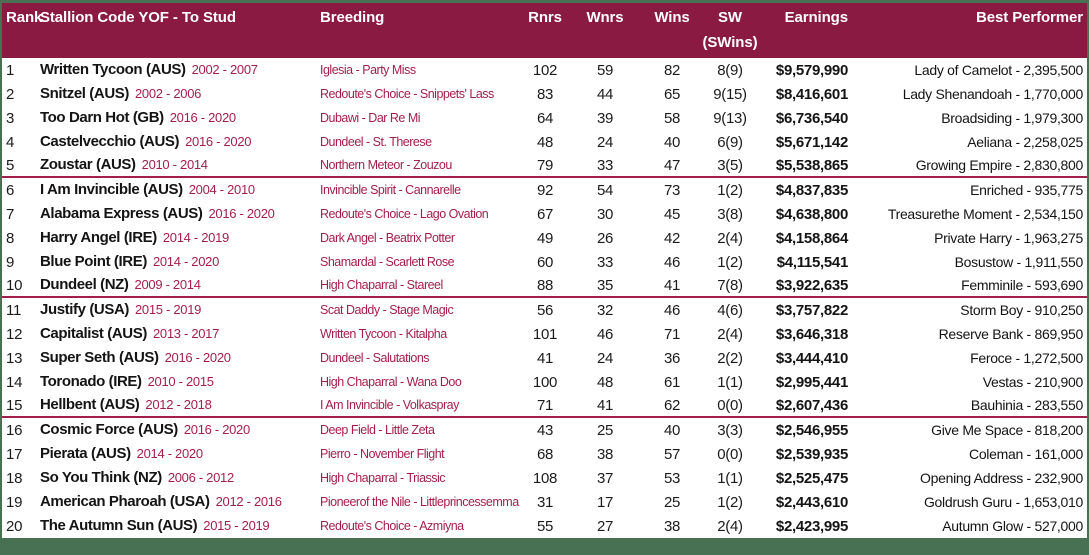 This screenshot has width=1089, height=555. Describe the element at coordinates (138, 17) in the screenshot. I see `header-stallion: Stallion Code YOF - To Stud` at that location.